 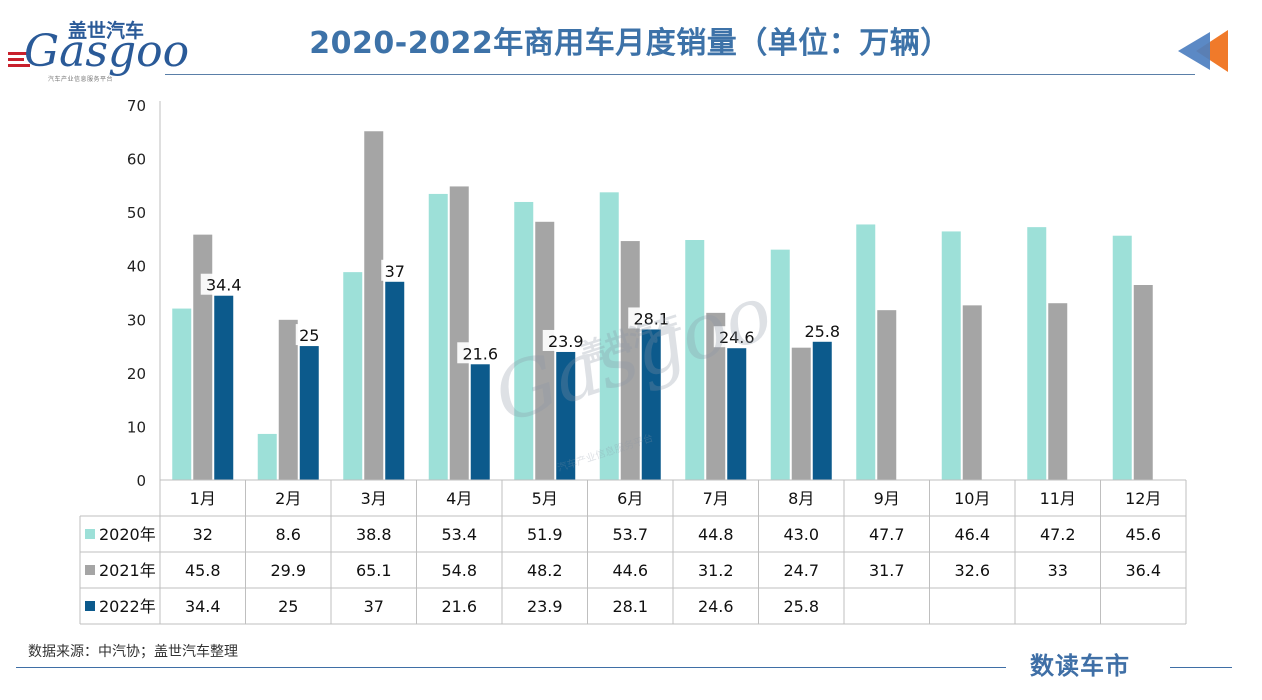 What do you see at coordinates (972, 498) in the screenshot?
I see `x-tick-label: 10月` at bounding box center [972, 498].